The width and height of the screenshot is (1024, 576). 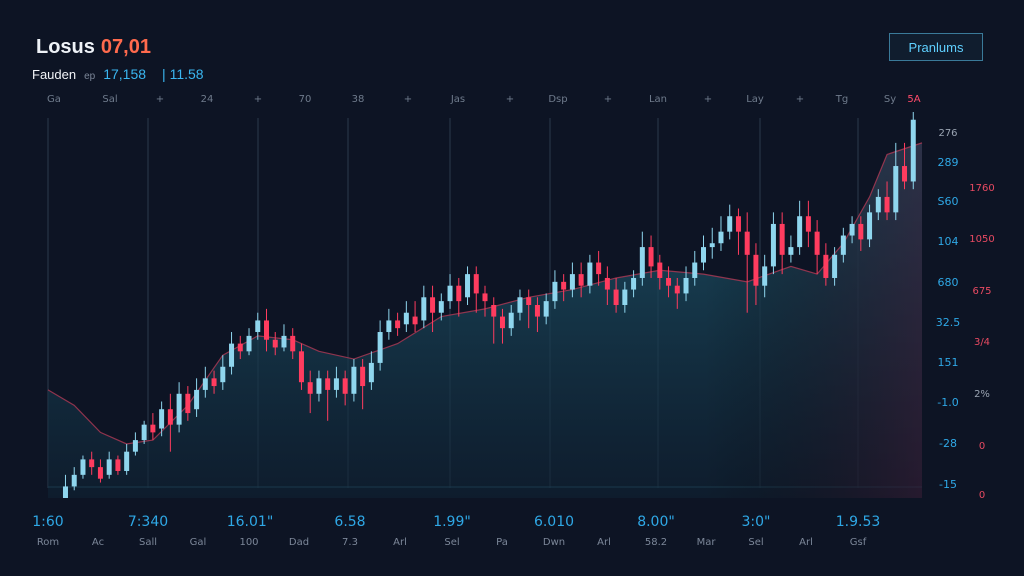 What do you see at coordinates (54, 74) in the screenshot?
I see `sub-asset-name: Fauden` at bounding box center [54, 74].